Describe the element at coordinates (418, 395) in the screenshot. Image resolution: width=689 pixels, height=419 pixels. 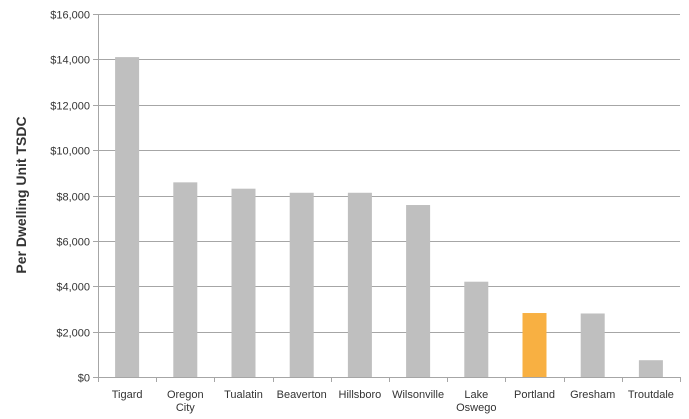
I see `x-category-label: Wilsonville` at that location.